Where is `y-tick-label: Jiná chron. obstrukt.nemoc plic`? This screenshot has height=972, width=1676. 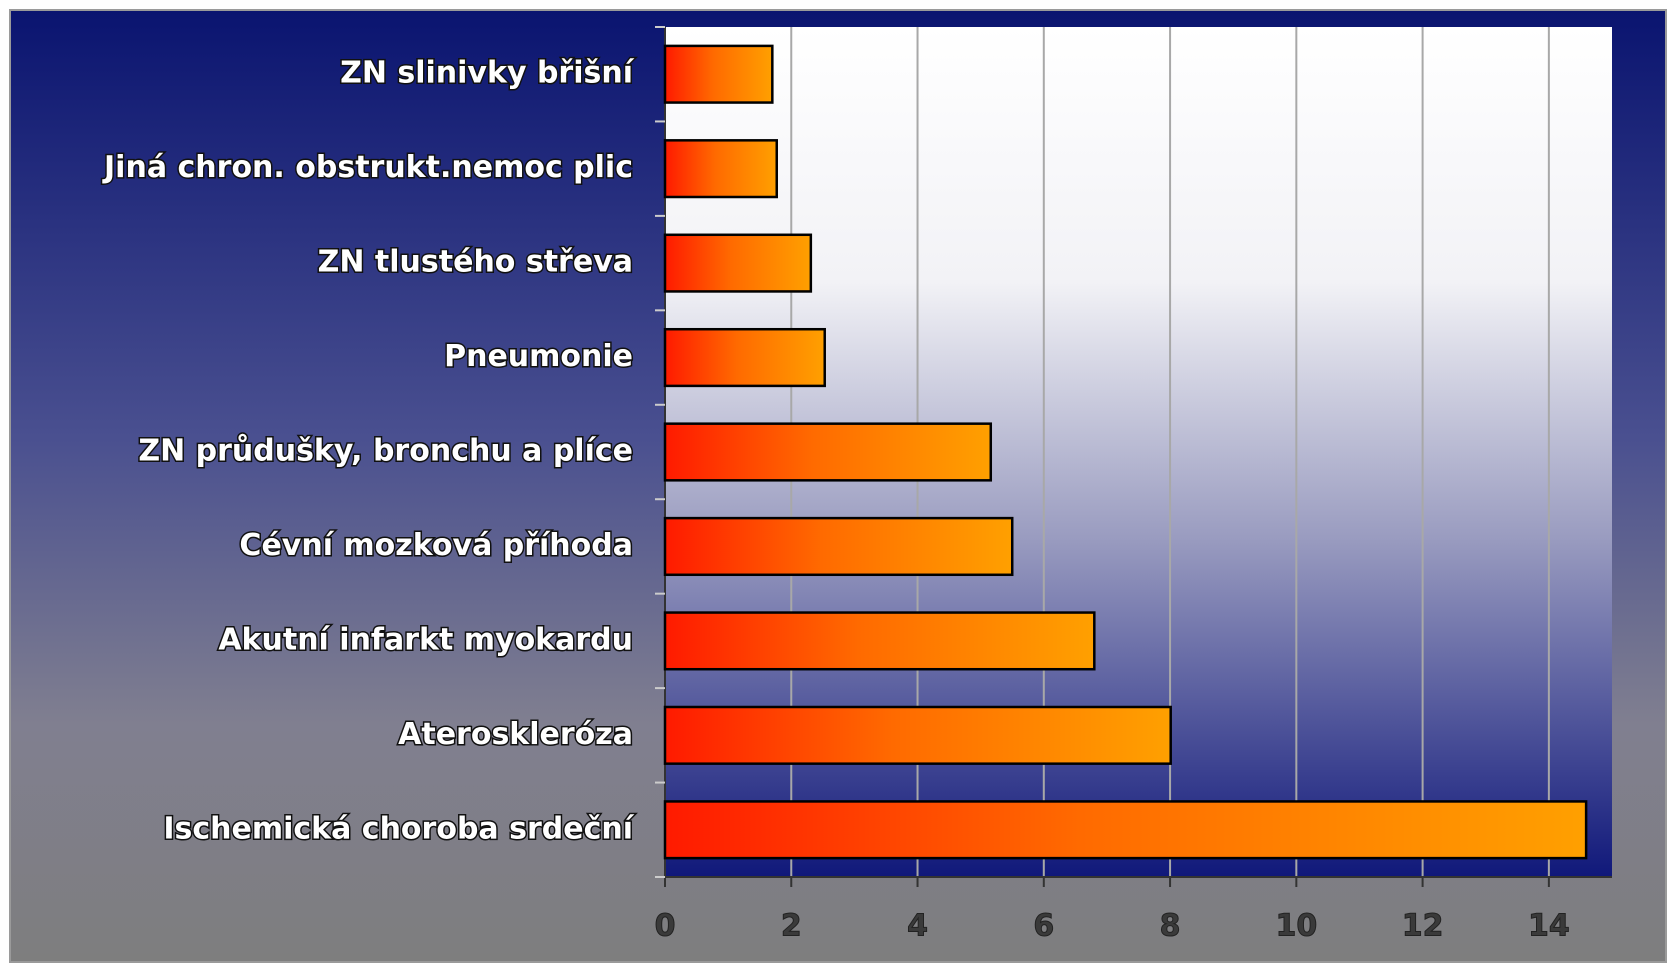
y-tick-label: Jiná chron. obstrukt.nemoc plic is located at coordinates (367, 167).